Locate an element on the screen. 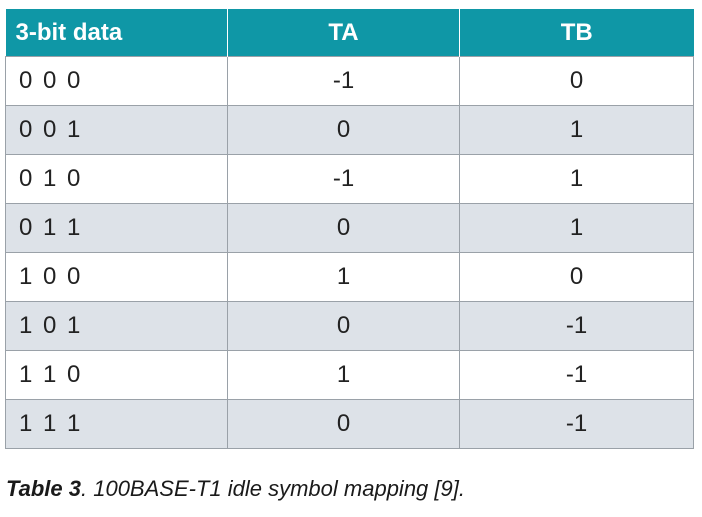 The width and height of the screenshot is (702, 517). table-row: 0 1 0 -1 1 is located at coordinates (349, 179).